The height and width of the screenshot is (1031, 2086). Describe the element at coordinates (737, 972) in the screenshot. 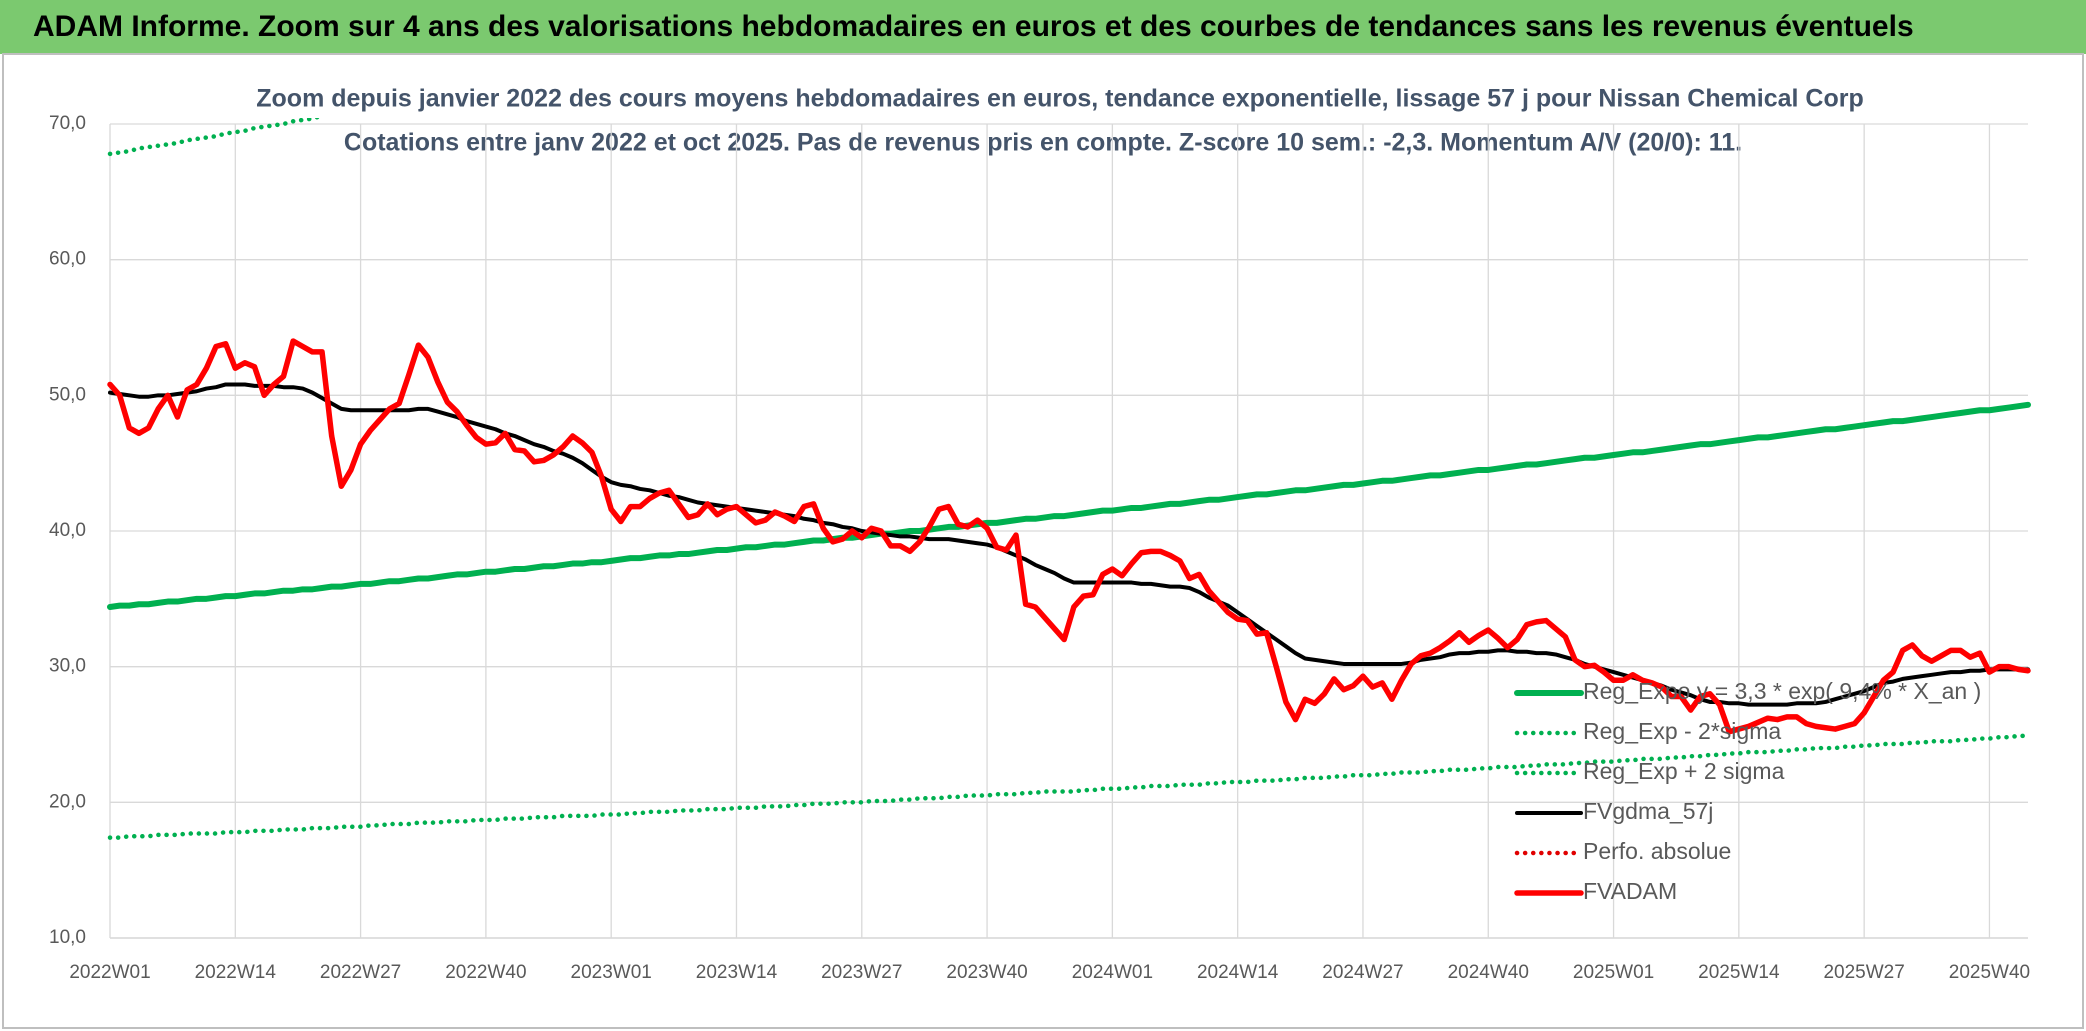

I see `x-tick-label: 2023W14` at that location.